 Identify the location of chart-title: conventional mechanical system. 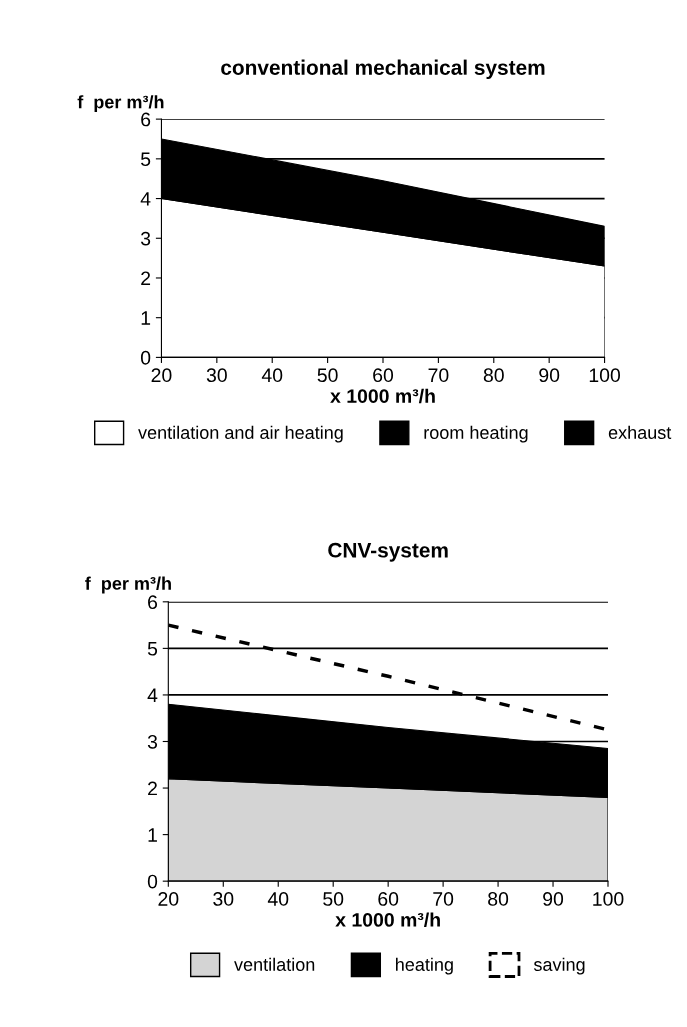
(383, 69).